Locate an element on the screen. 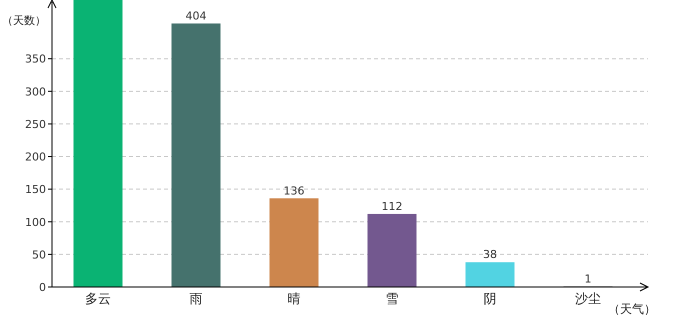 This screenshot has height=320, width=680. data-label: 404 is located at coordinates (196, 15).